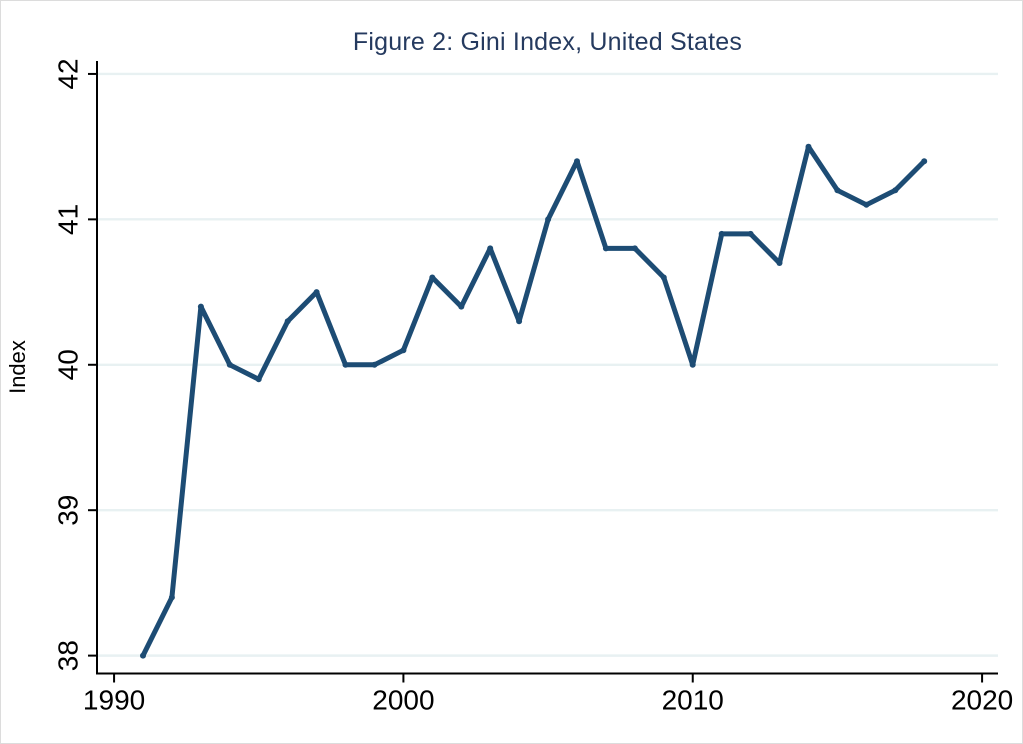 The width and height of the screenshot is (1023, 744). Describe the element at coordinates (693, 700) in the screenshot. I see `x-tick-label-2010: 2010` at that location.